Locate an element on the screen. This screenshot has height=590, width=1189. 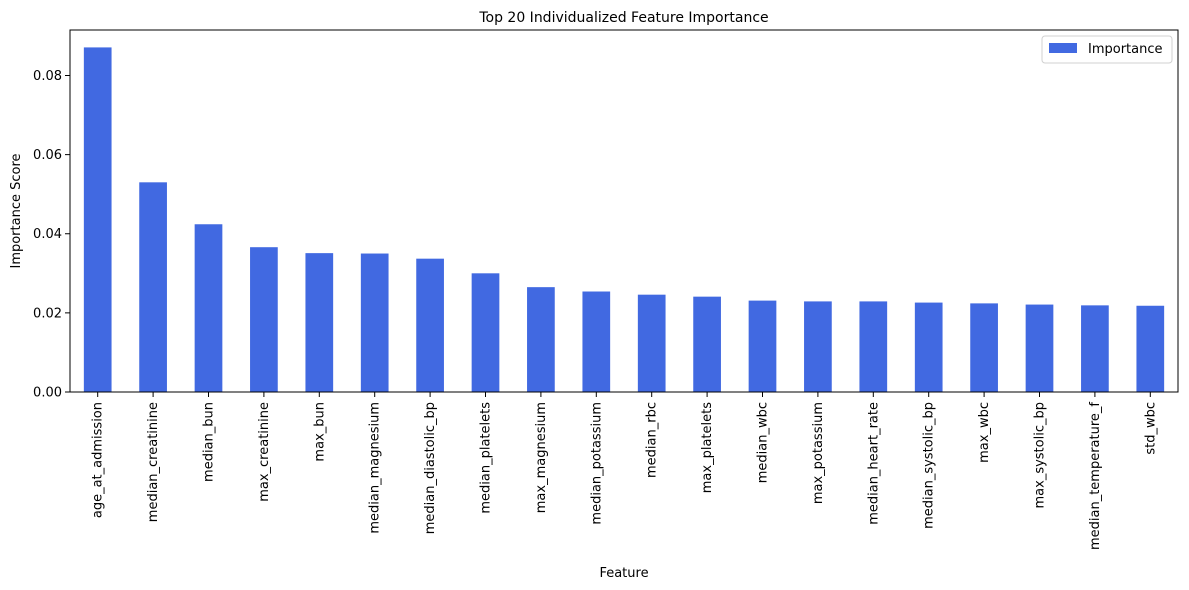
y-axis-label: Importance Score is located at coordinates (16, 210).